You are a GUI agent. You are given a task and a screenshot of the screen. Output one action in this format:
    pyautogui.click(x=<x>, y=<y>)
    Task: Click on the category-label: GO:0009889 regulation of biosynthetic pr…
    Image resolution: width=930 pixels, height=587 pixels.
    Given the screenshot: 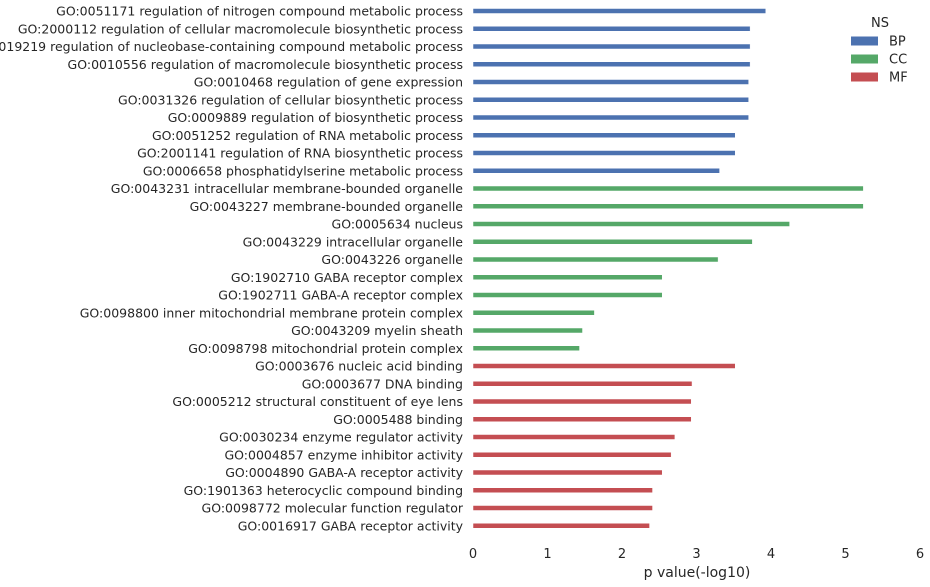 What is the action you would take?
    pyautogui.click(x=315, y=117)
    